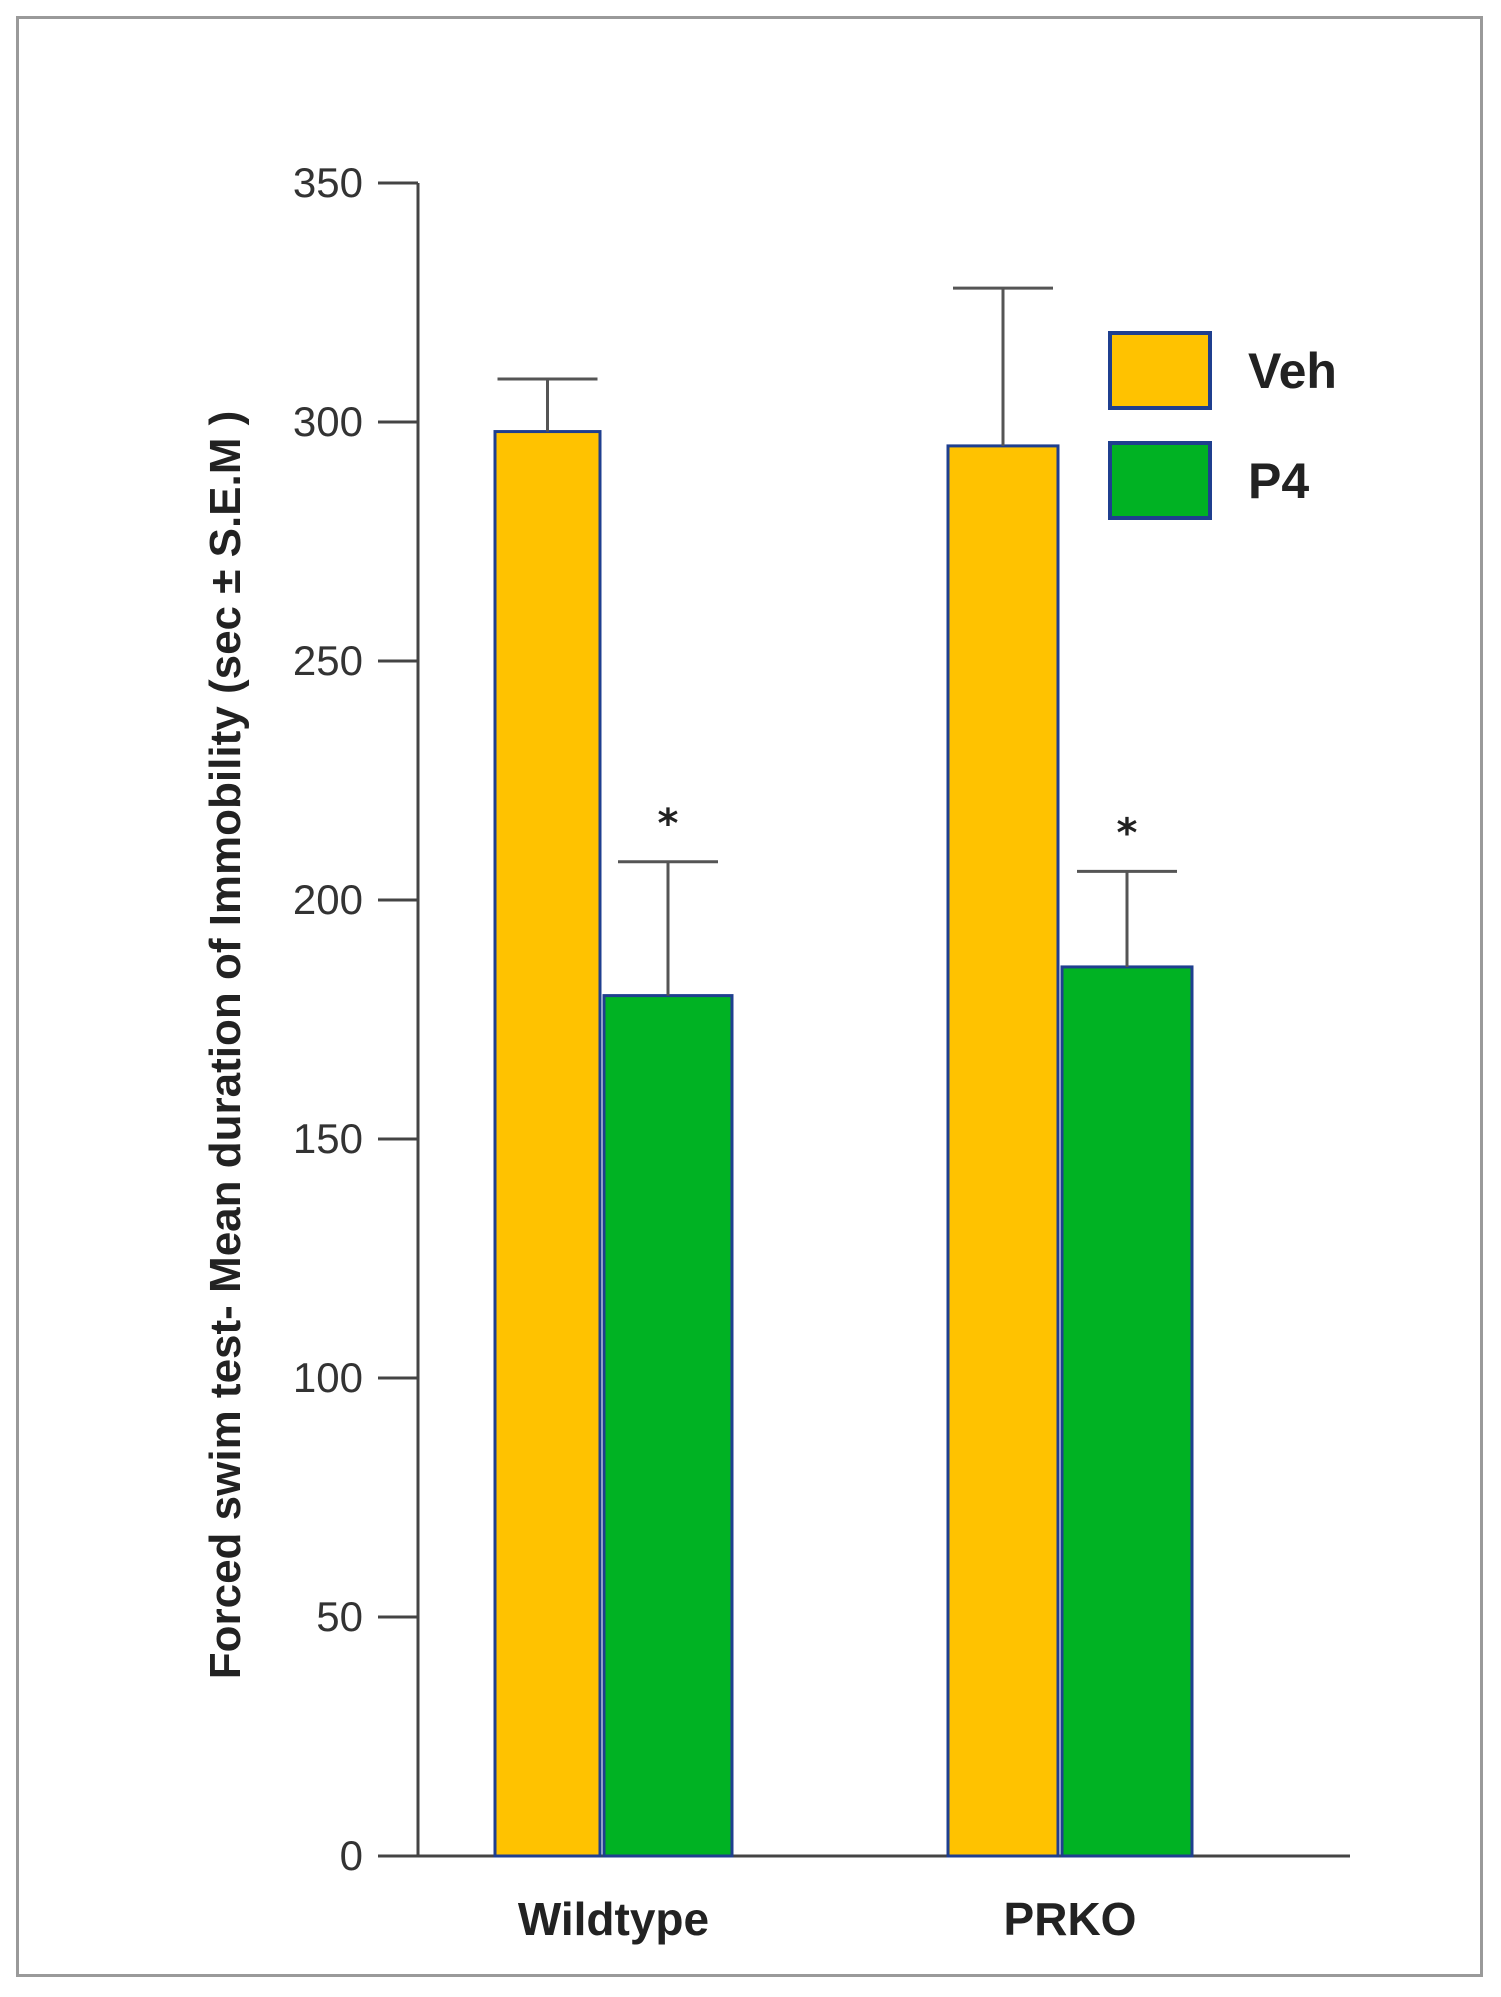  Describe the element at coordinates (1292, 371) in the screenshot. I see `legend-label-veh: Veh` at that location.